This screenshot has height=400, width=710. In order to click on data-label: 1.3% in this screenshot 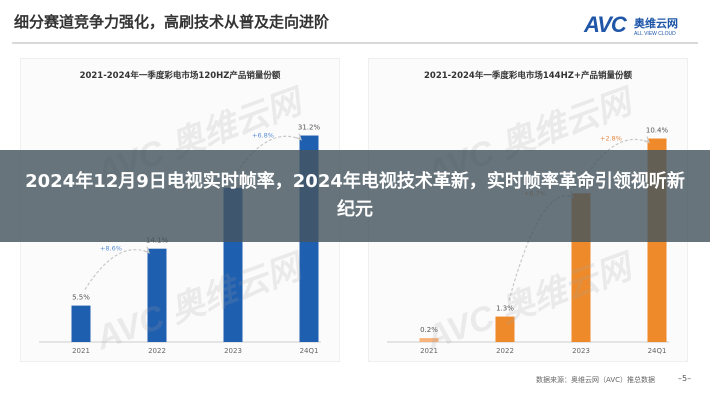, I will do `click(505, 309)`.